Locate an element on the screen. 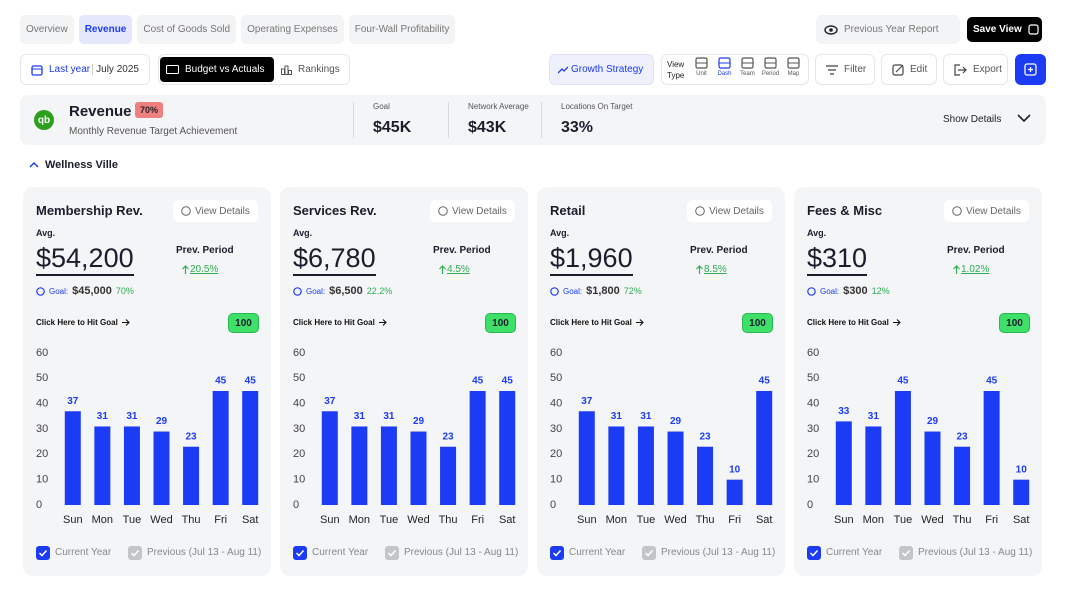 Image resolution: width=1069 pixels, height=591 pixels. budget-tab: Budget vs Actuals is located at coordinates (217, 69).